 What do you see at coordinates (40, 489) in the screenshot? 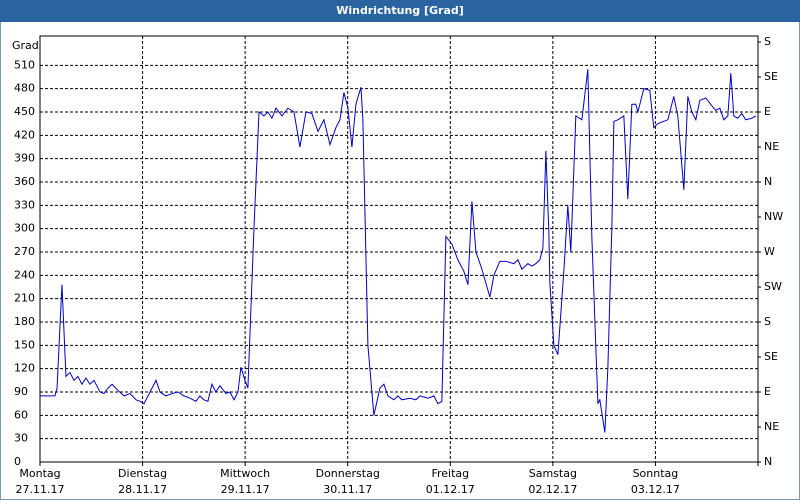
I see `x-tick-sublabel: 27.11.17` at bounding box center [40, 489].